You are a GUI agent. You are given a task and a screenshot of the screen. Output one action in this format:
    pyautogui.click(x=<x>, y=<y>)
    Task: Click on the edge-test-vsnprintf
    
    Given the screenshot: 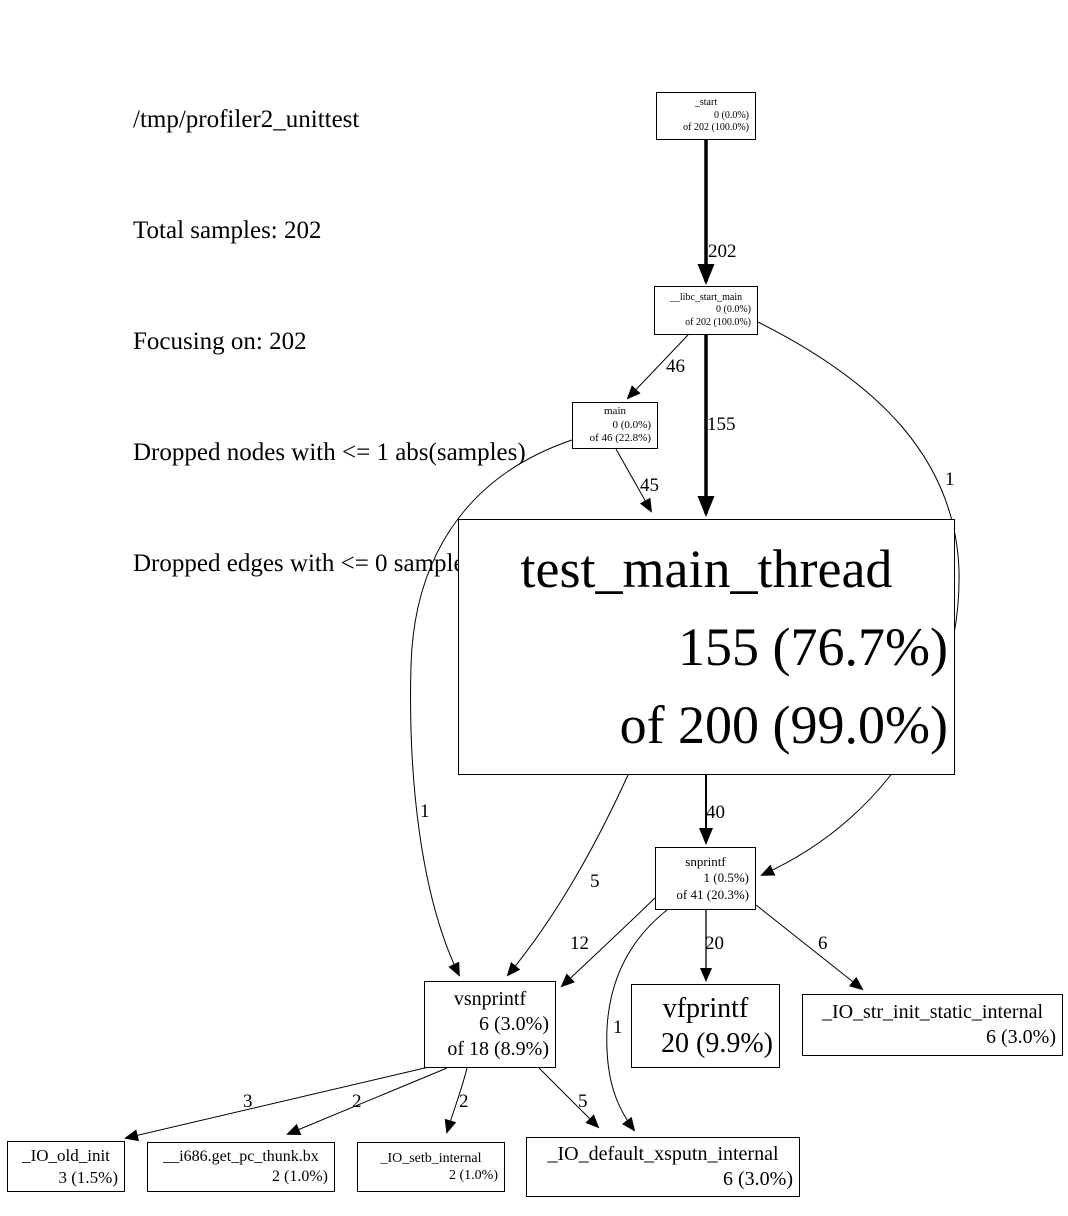 What is the action you would take?
    pyautogui.click(x=567, y=875)
    